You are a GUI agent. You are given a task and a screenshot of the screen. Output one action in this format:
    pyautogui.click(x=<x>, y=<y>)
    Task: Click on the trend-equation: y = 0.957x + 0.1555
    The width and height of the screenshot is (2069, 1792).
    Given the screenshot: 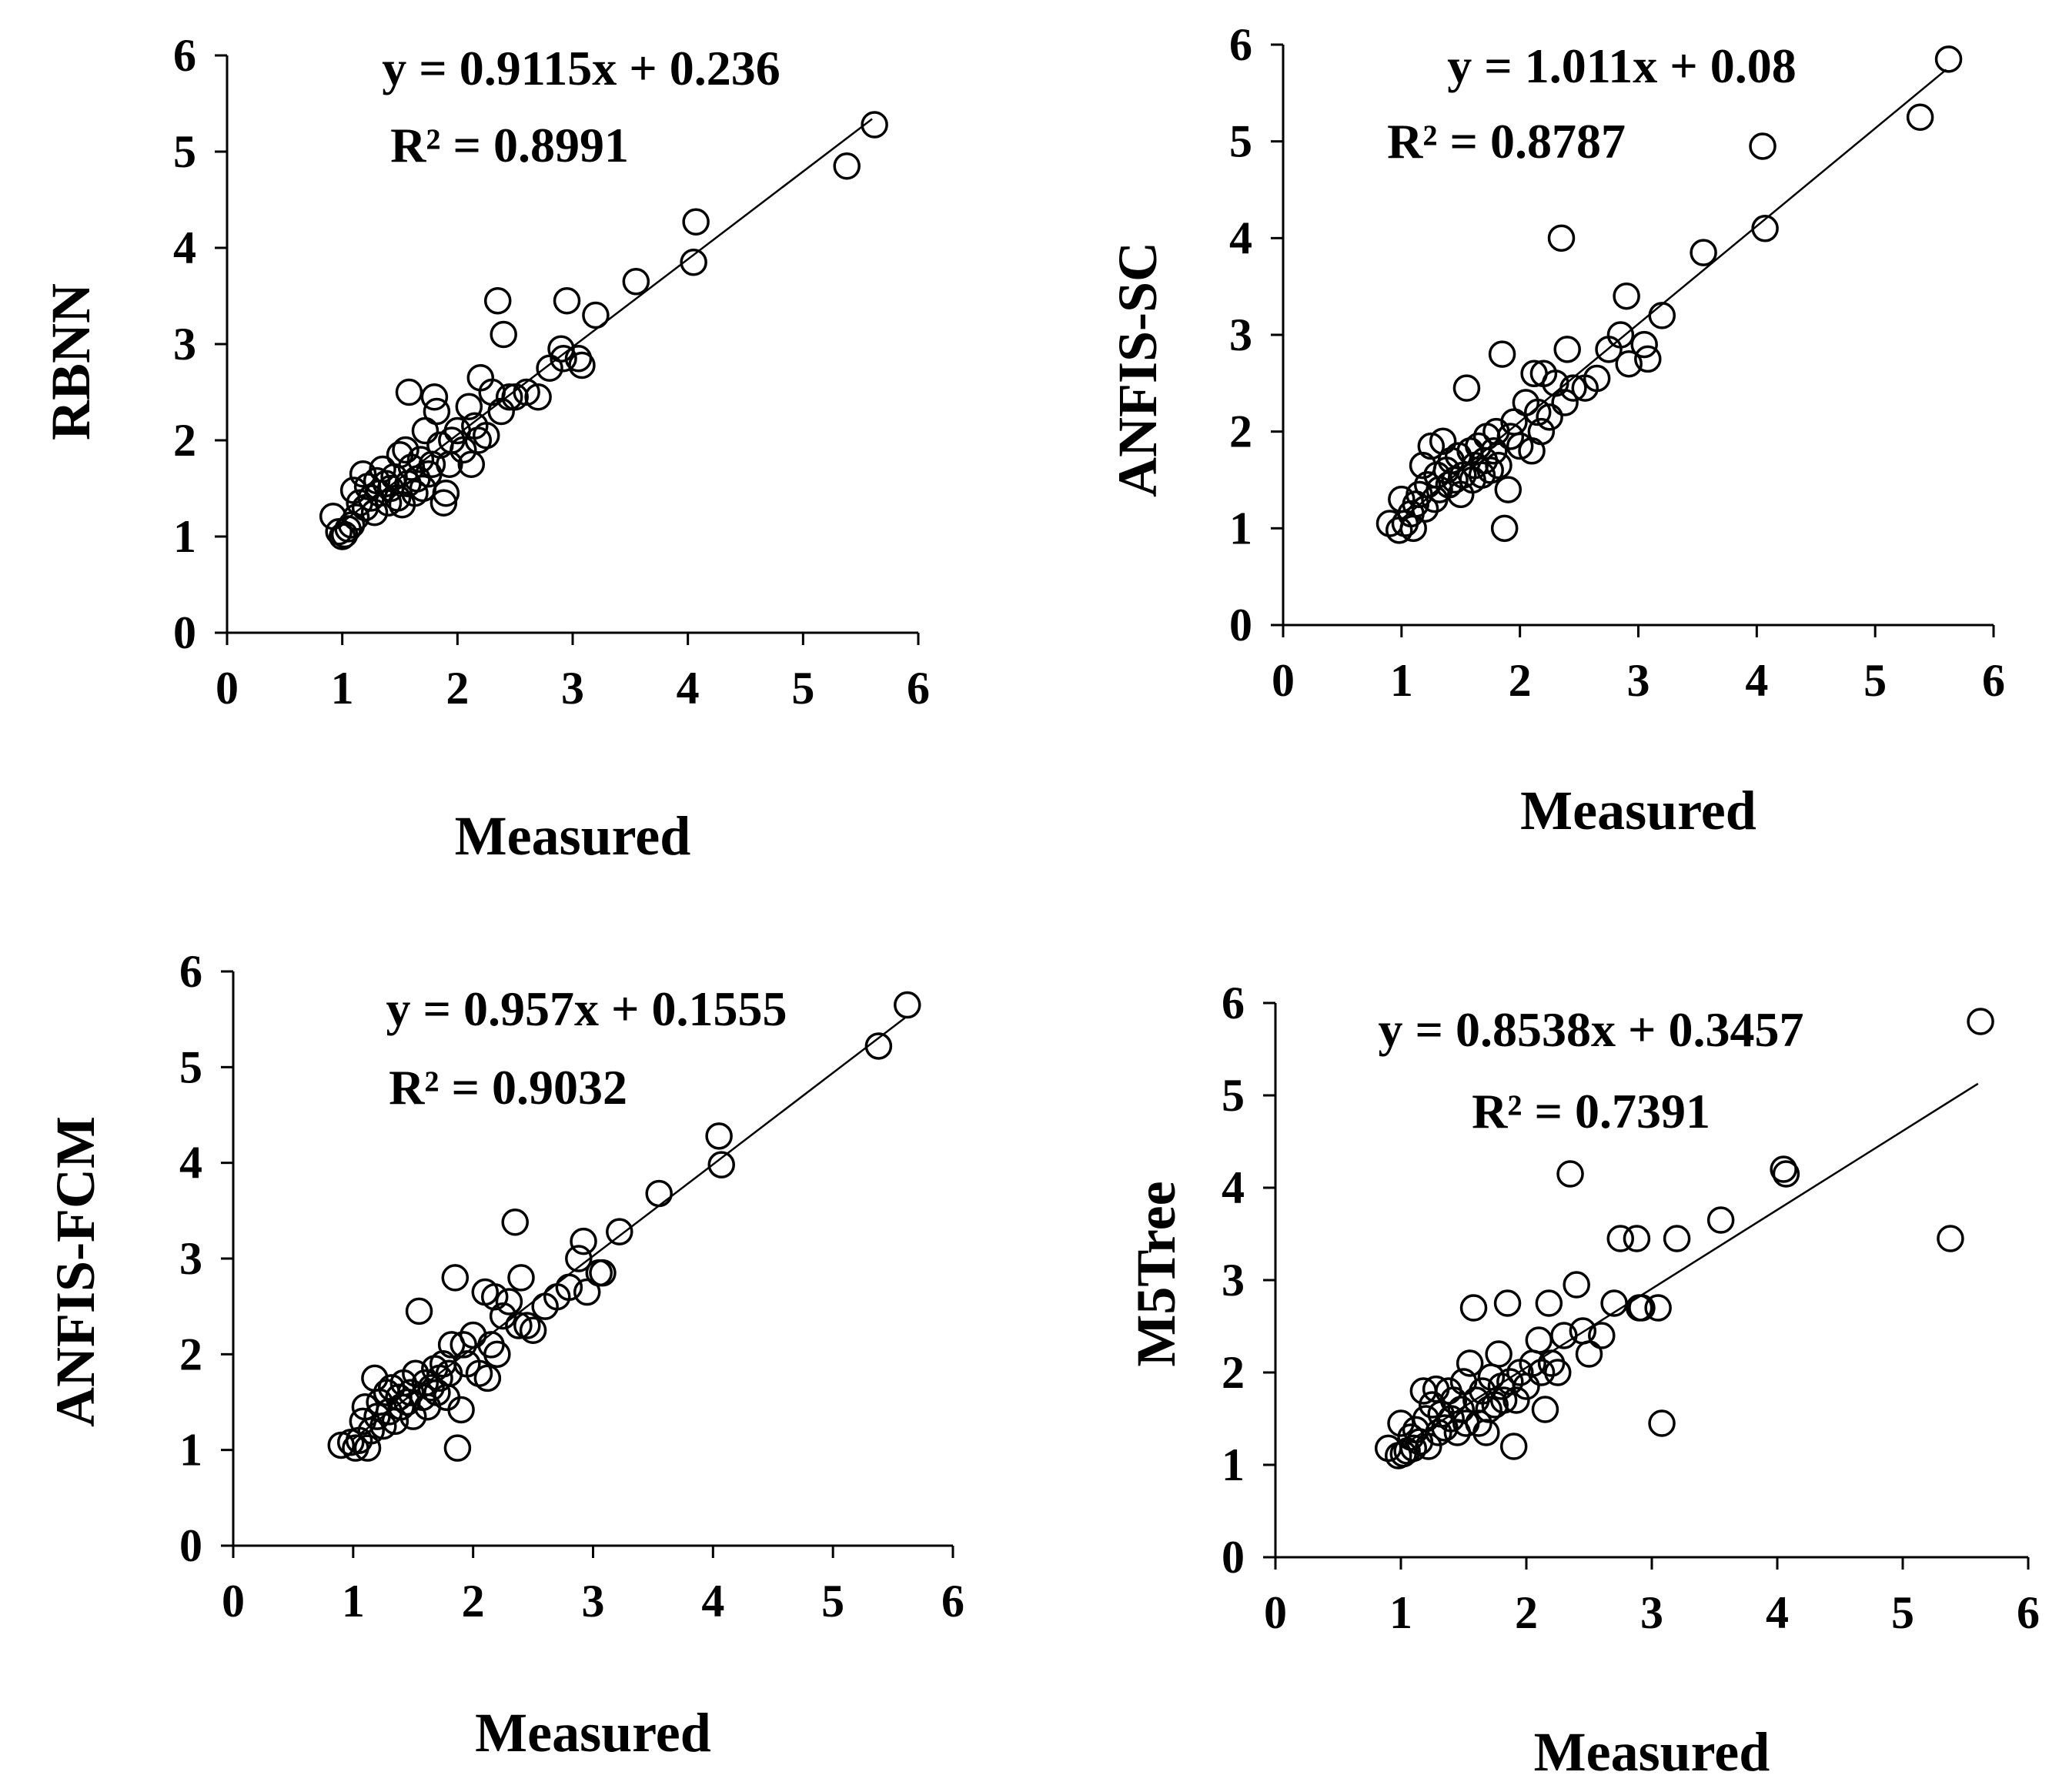 What is the action you would take?
    pyautogui.click(x=586, y=1008)
    